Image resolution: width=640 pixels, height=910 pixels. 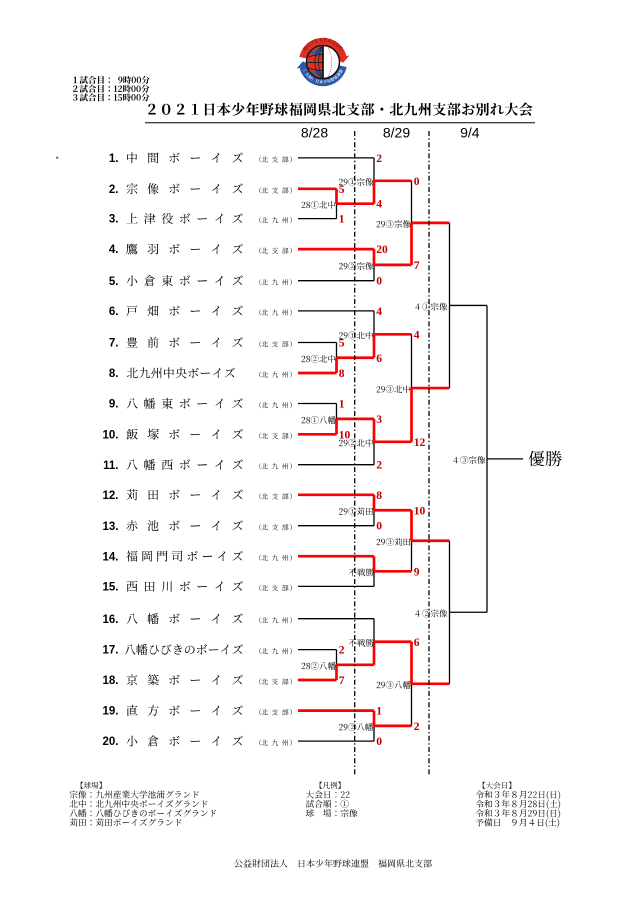 What do you see at coordinates (114, 405) in the screenshot?
I see `svg-text: 9.` at bounding box center [114, 405].